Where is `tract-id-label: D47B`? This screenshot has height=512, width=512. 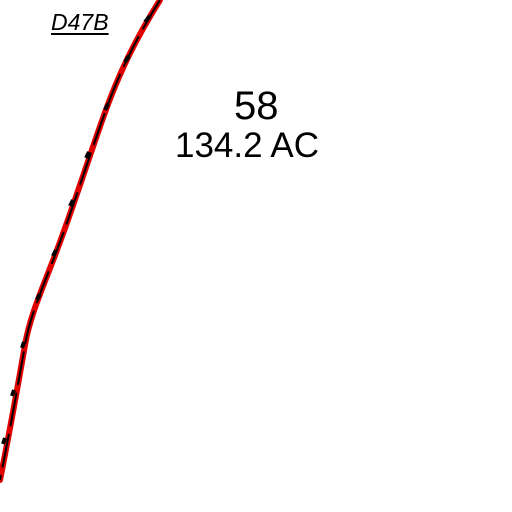
tract-id-label: D47B is located at coordinates (80, 22).